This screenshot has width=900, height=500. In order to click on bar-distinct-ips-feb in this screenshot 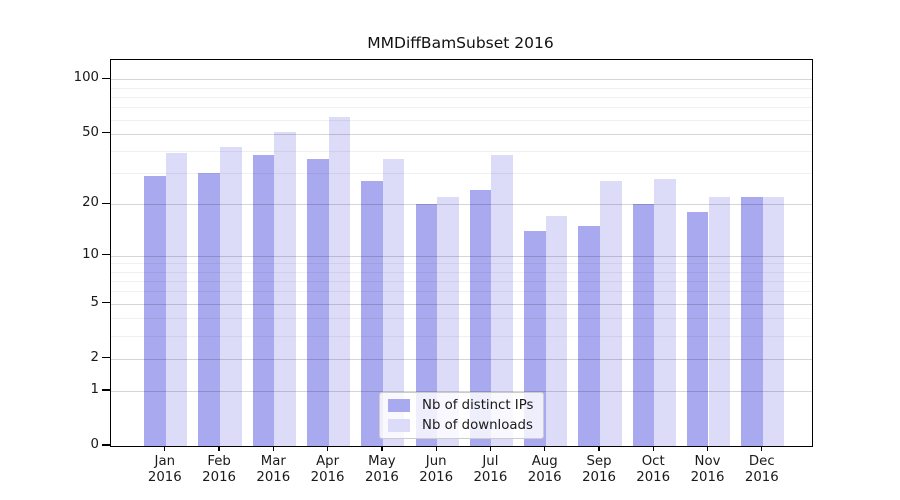, I will do `click(209, 309)`.